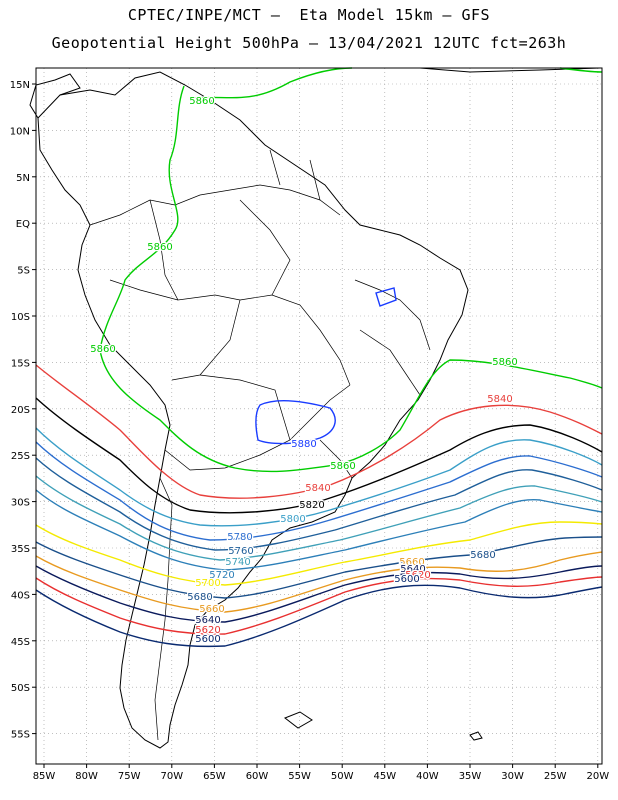 This screenshot has height=800, width=618. What do you see at coordinates (55, 96) in the screenshot?
I see `central-america-coastline` at bounding box center [55, 96].